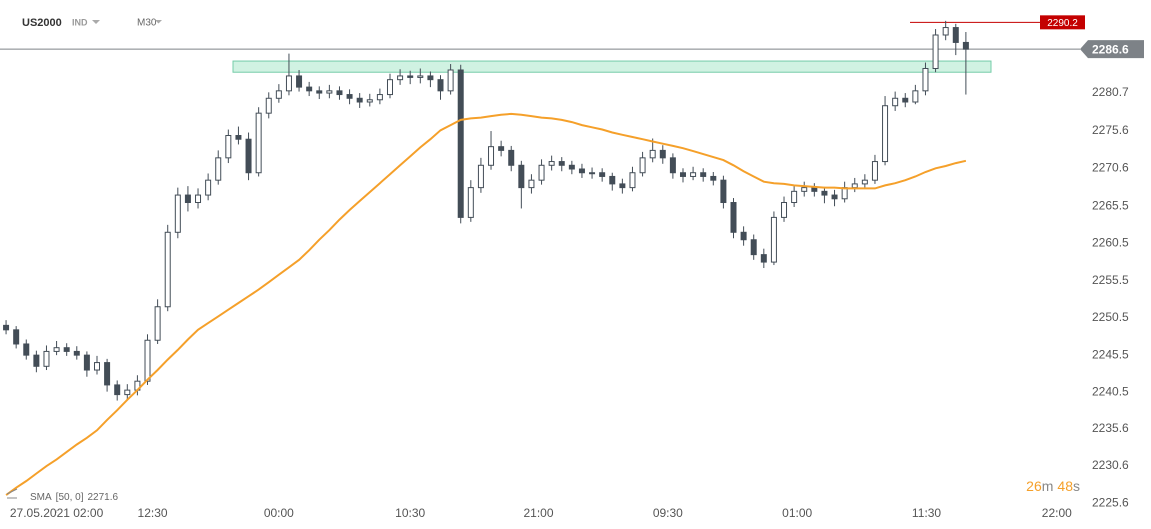 Image resolution: width=1151 pixels, height=529 pixels. Describe the element at coordinates (1110, 465) in the screenshot. I see `y-tick-label: 2230.6` at that location.